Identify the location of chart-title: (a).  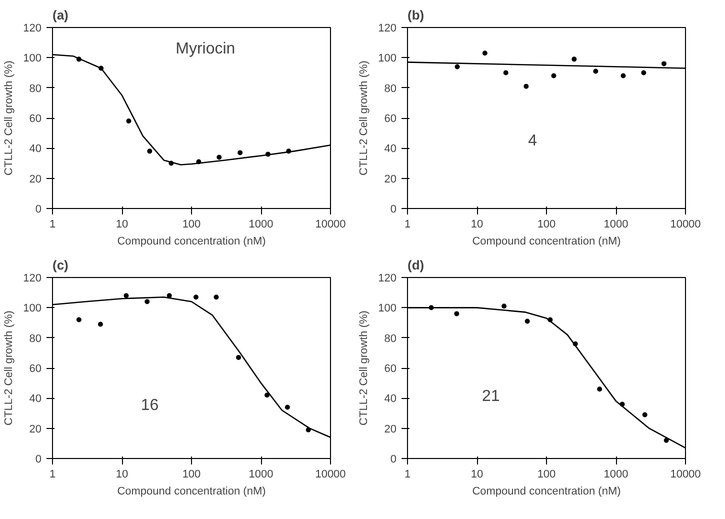
(60, 15).